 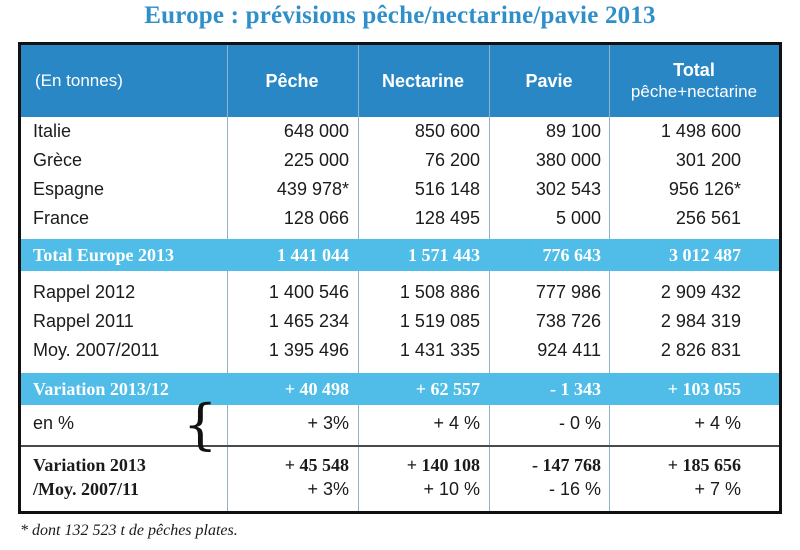 What do you see at coordinates (566, 465) in the screenshot?
I see `cell-value: - 147 768` at bounding box center [566, 465].